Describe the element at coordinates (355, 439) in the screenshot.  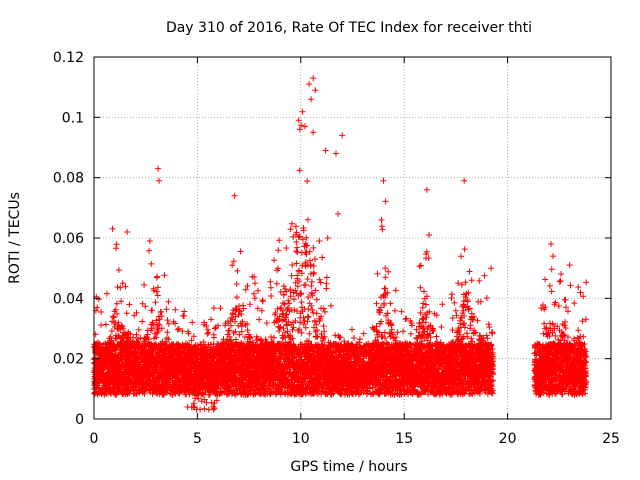
I see `x-tick-labels: 0 5 10 15 20 25` at that location.